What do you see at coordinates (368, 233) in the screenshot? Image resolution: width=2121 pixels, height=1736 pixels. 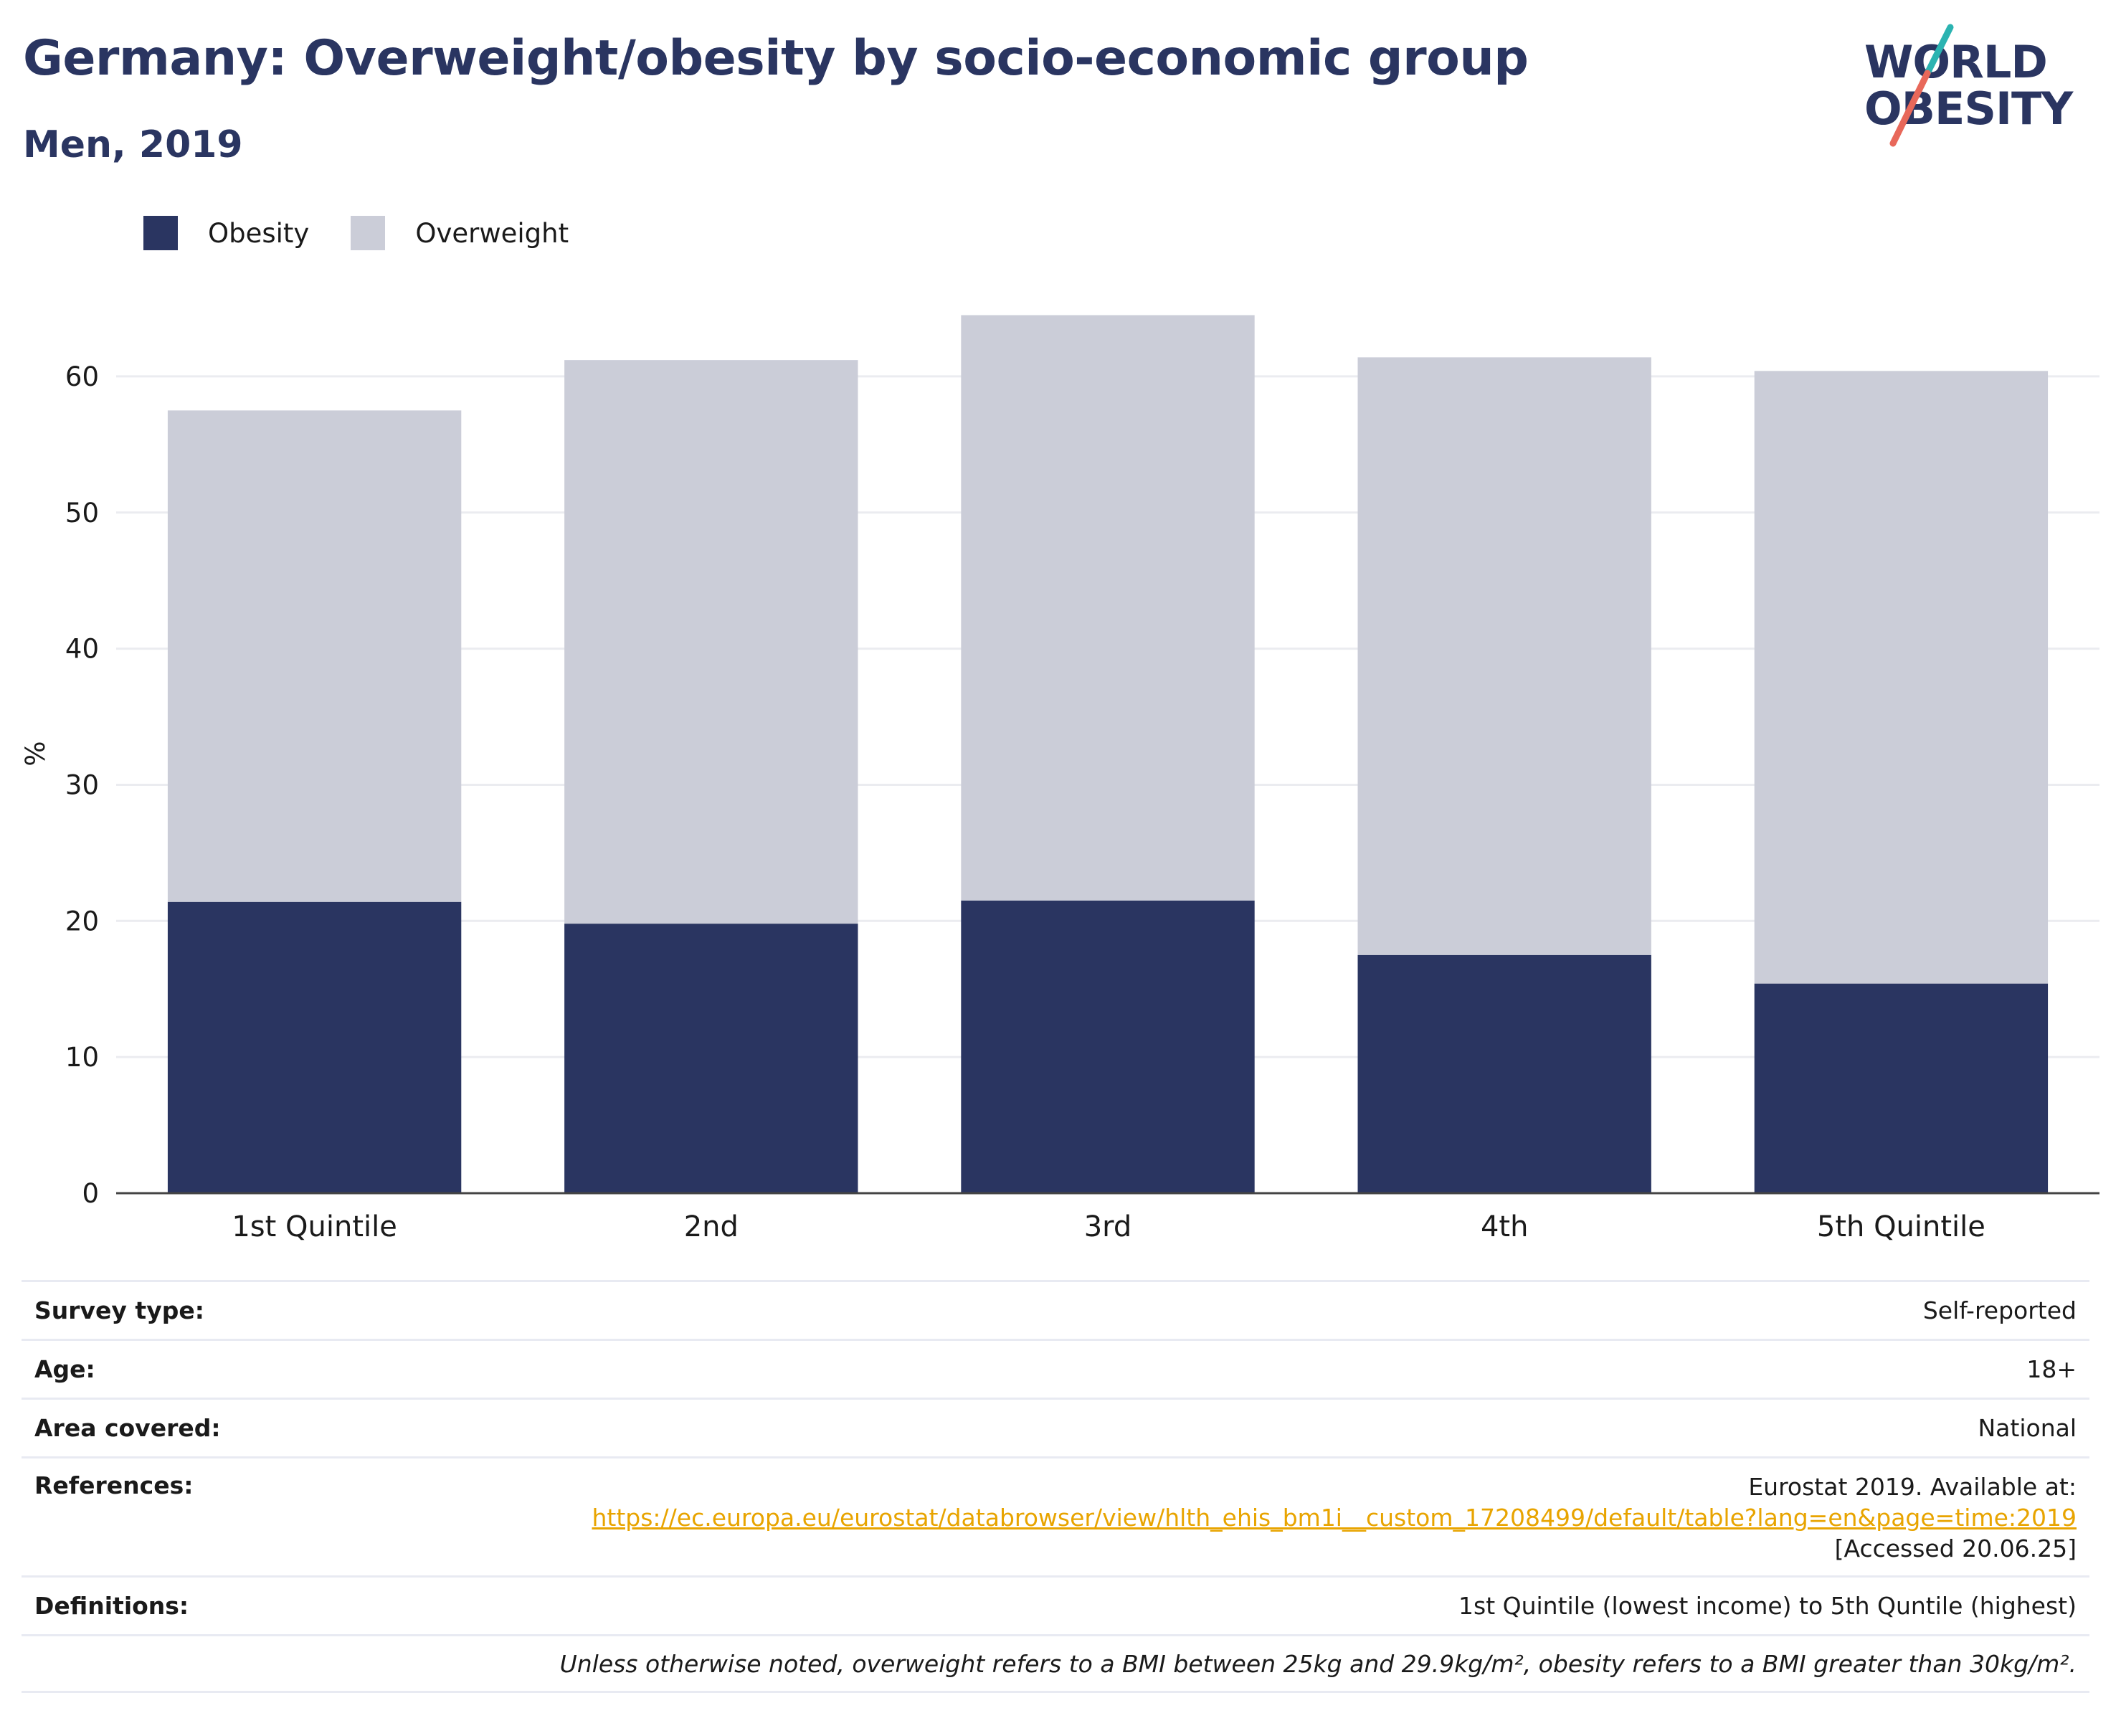 I see `legend-swatch-overweight` at bounding box center [368, 233].